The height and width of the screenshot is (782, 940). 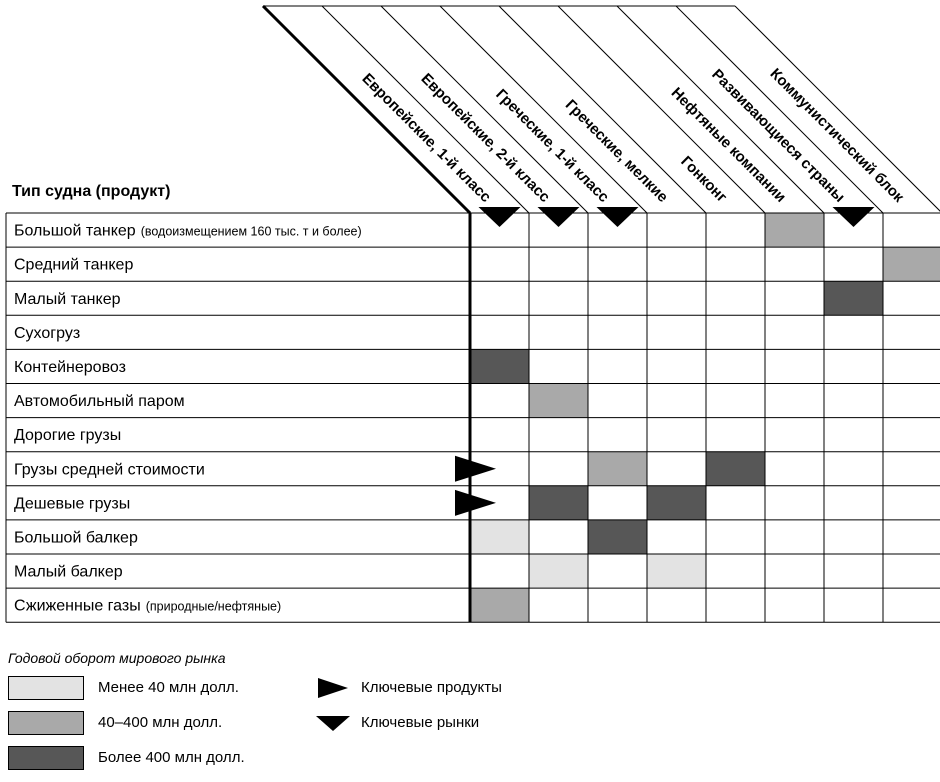 I want to click on legend-swatch-low, so click(x=46, y=688).